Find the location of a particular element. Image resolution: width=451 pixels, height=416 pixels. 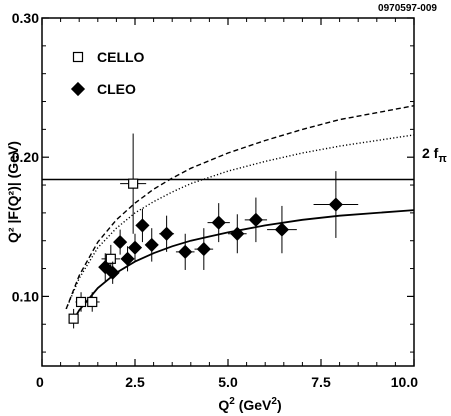

x-axis-title: Q2 (GeV2) is located at coordinates (249, 404).